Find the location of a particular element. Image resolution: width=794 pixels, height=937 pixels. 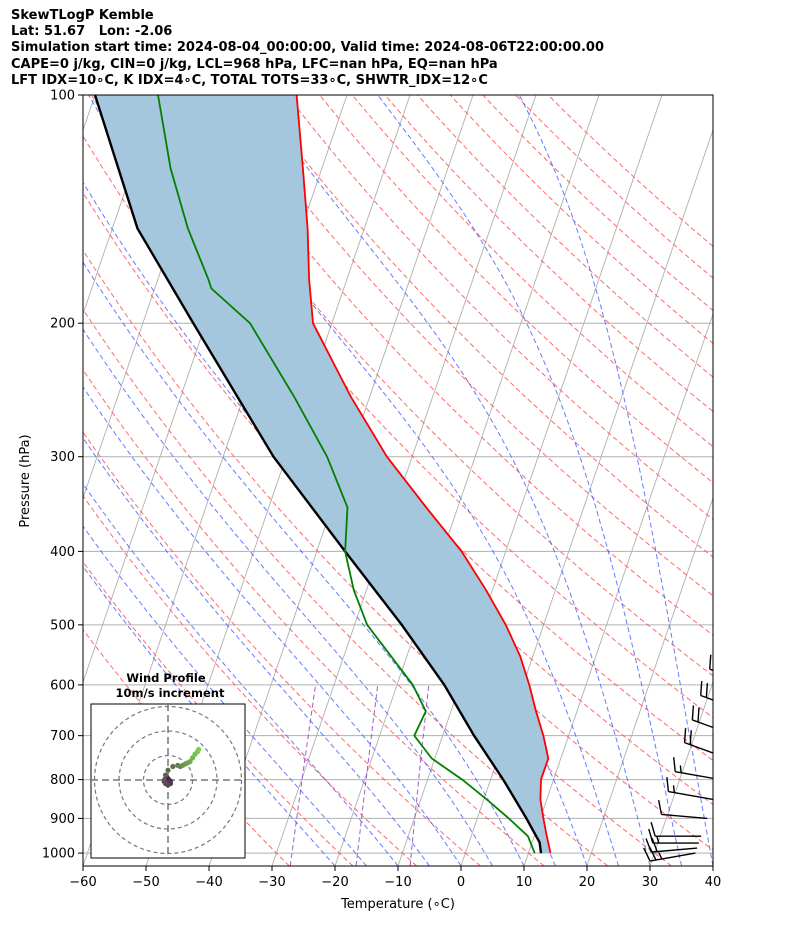

hodograph-subtitle: 10m/s increment is located at coordinates (170, 693).